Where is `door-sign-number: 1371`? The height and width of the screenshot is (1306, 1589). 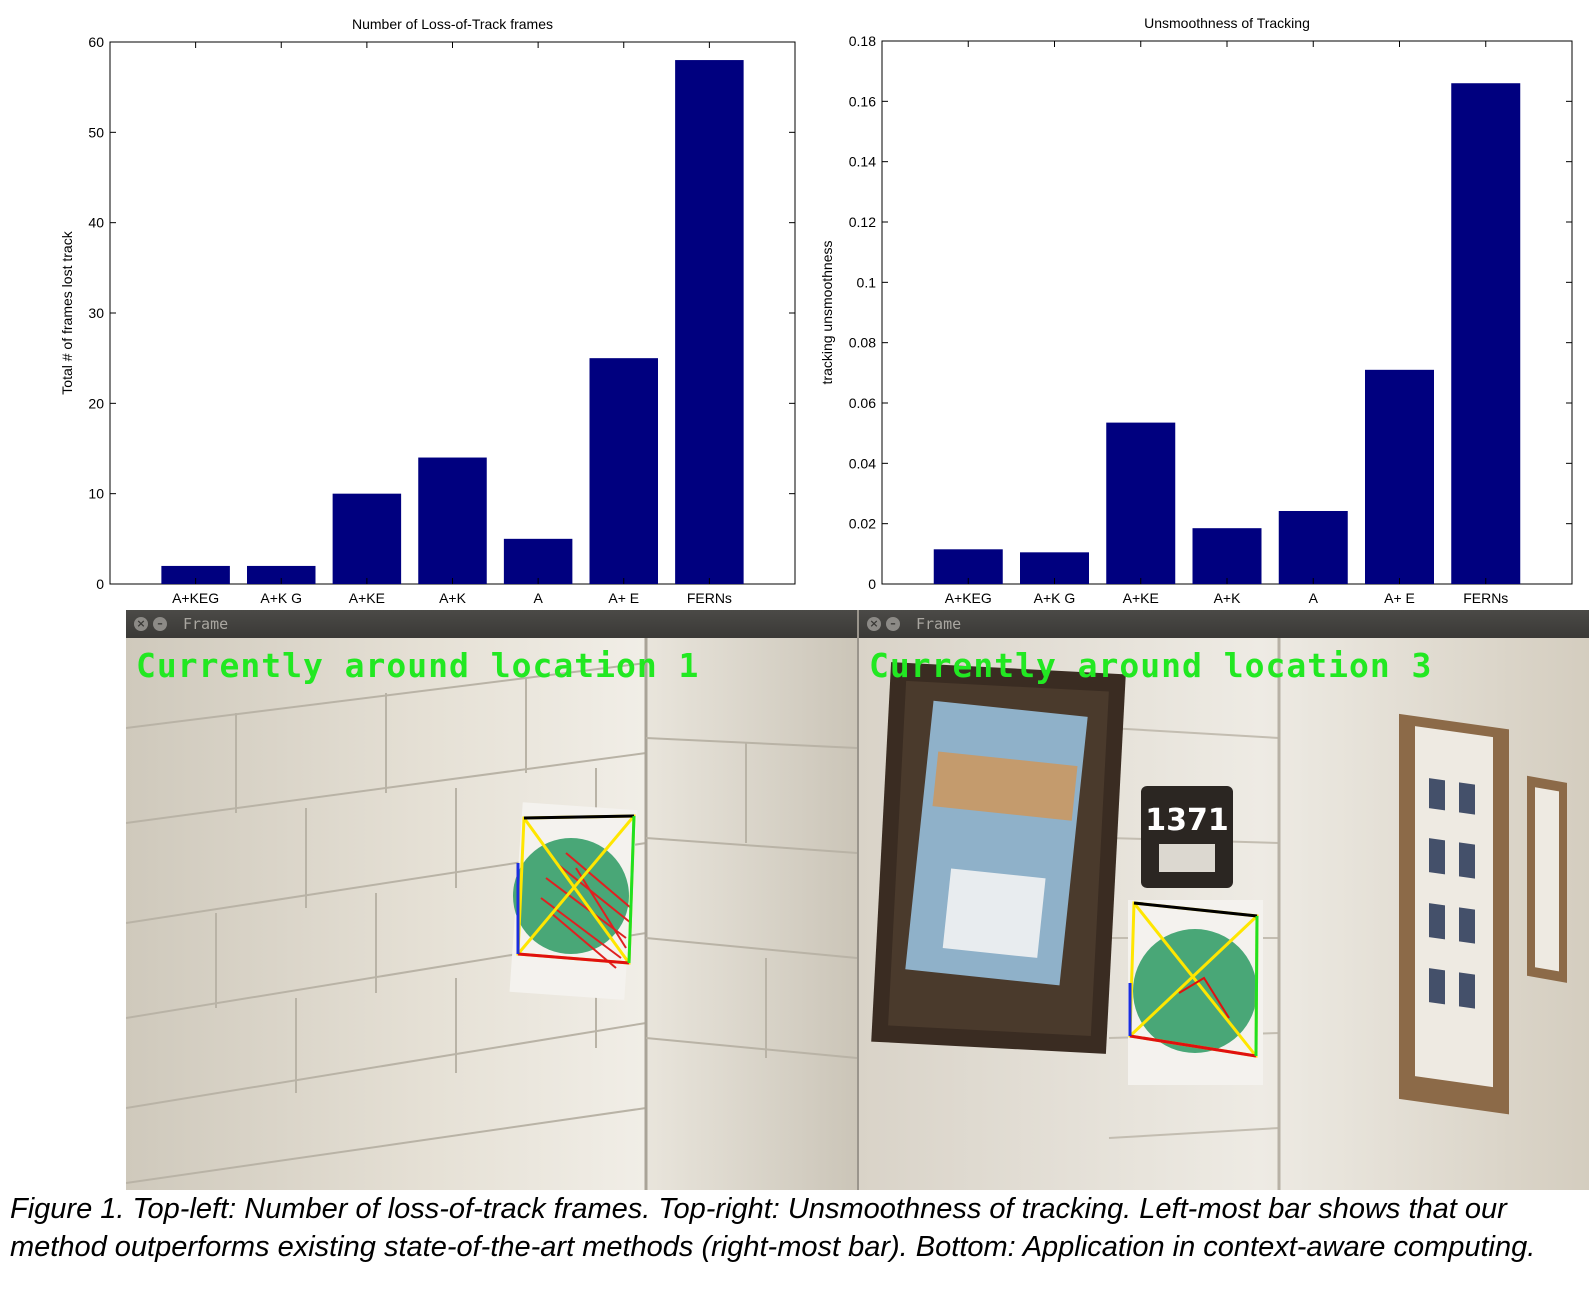
door-sign-number: 1371 is located at coordinates (1187, 820).